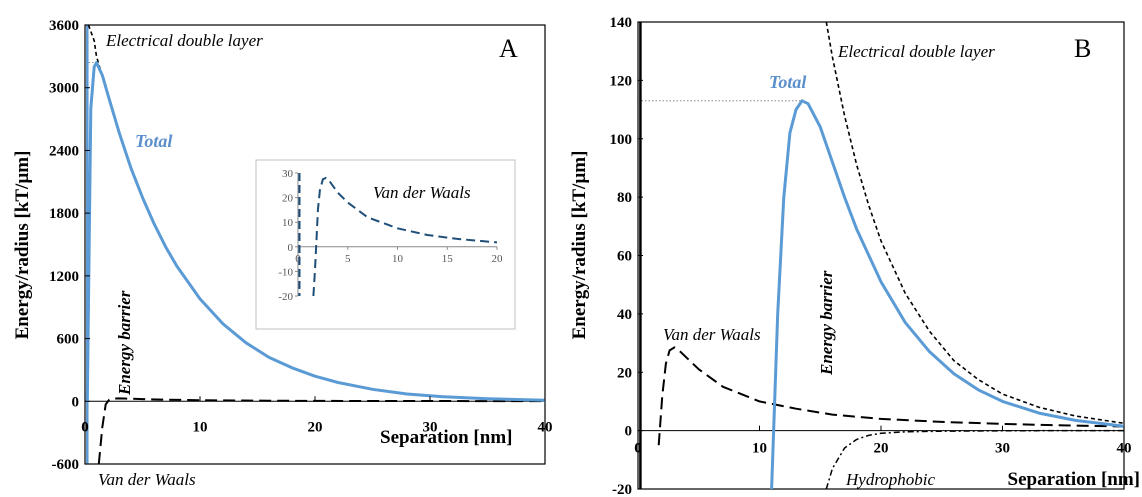  Describe the element at coordinates (348, 259) in the screenshot. I see `panel-a-inset-x-tick-label: 5` at that location.